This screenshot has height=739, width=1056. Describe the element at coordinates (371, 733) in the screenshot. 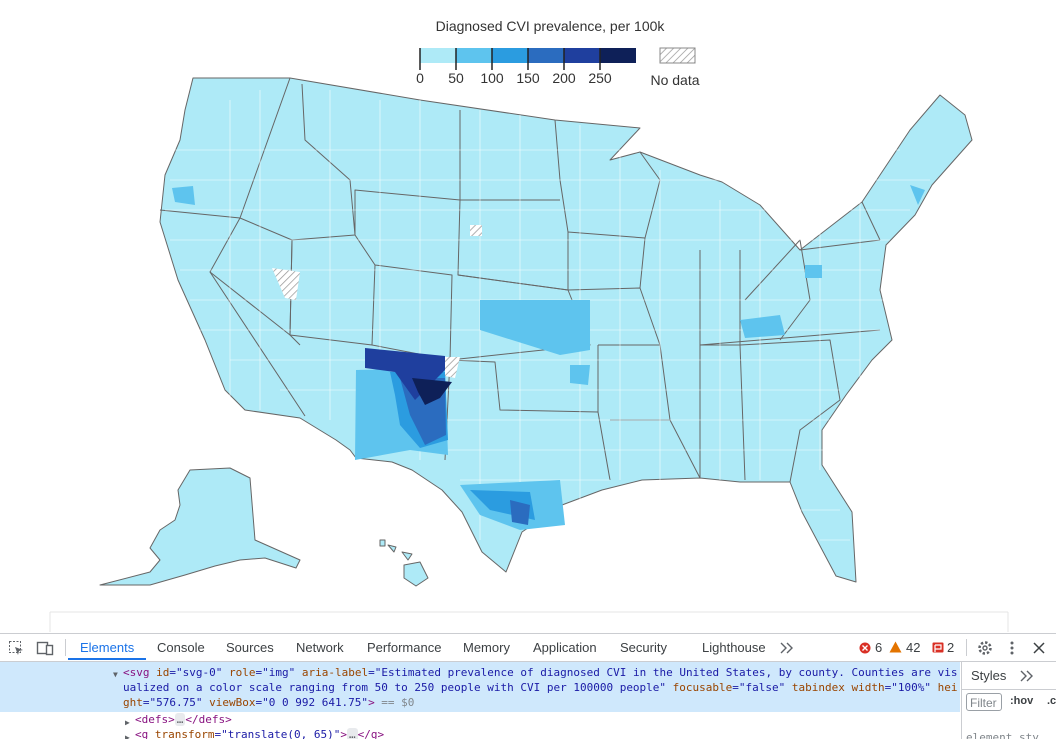

I see `dom-token: </g>` at that location.